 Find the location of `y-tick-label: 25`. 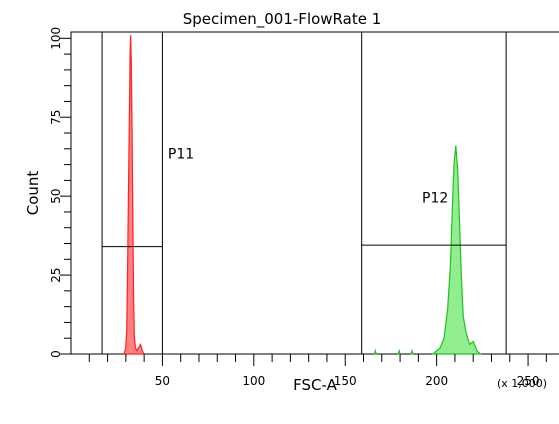

y-tick-label: 25 is located at coordinates (56, 274).